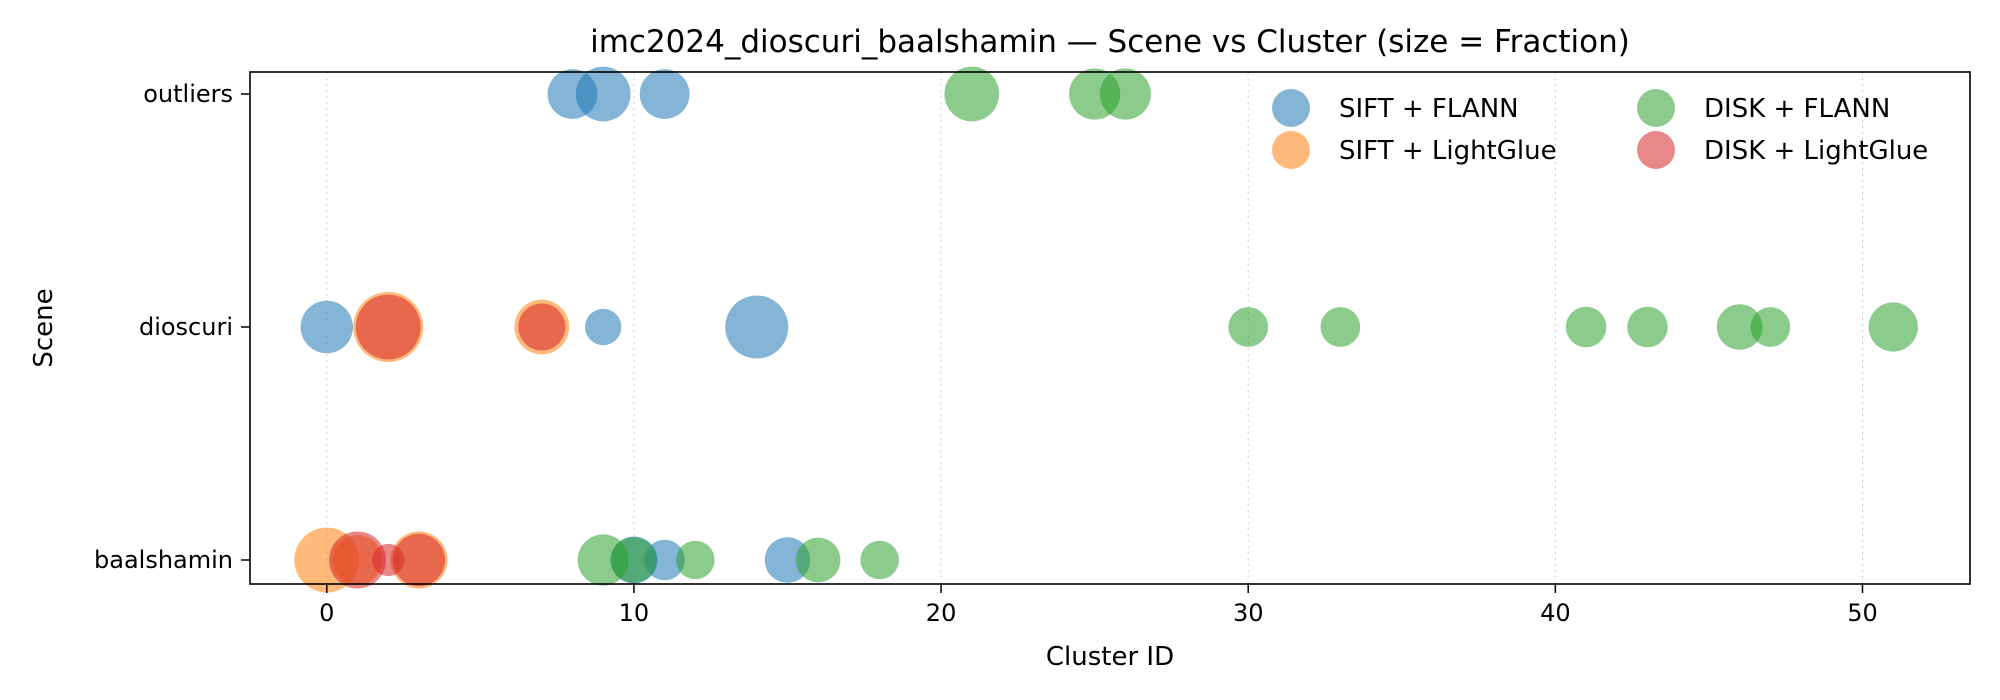 Image resolution: width=2000 pixels, height=700 pixels. I want to click on x-axis-label: Cluster ID, so click(1110, 657).